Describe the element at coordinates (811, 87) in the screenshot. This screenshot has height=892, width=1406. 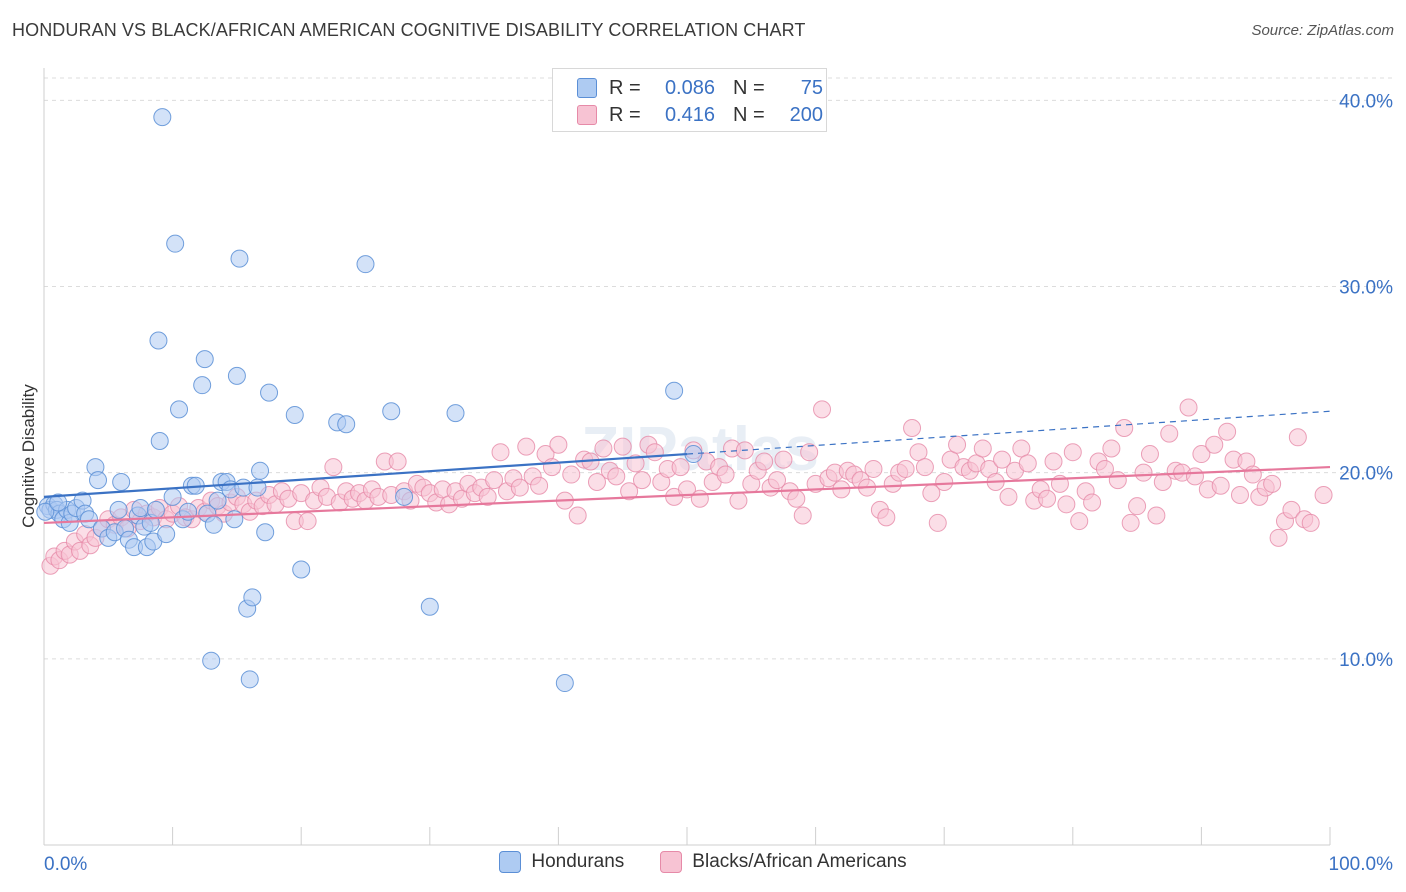
I see `legend-n-value-hondurans: 75` at that location.